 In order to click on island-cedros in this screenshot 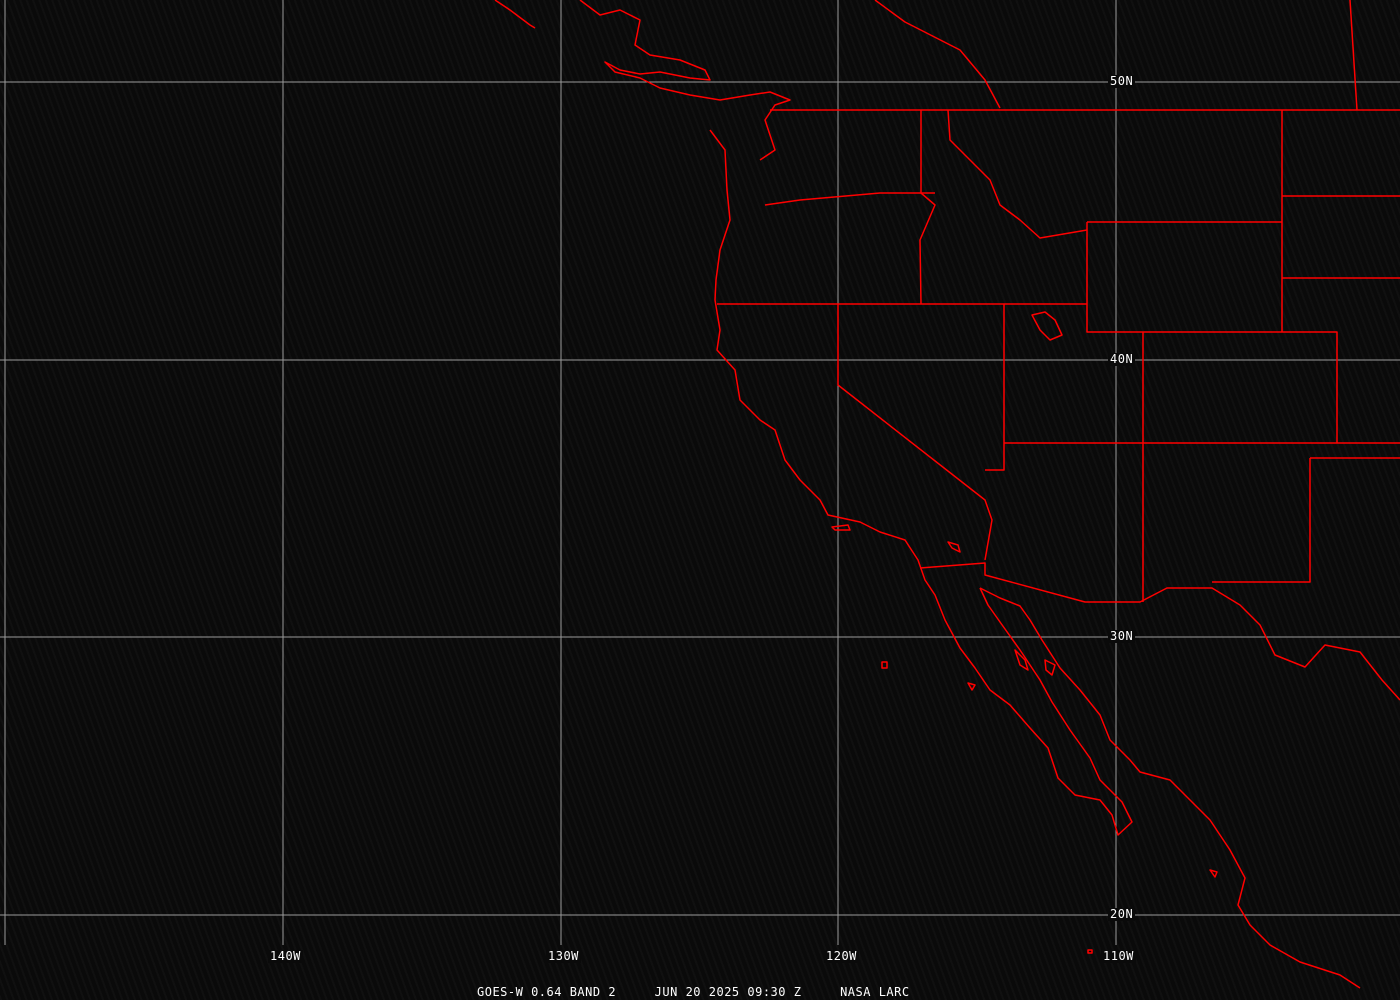, I will do `click(971, 686)`.